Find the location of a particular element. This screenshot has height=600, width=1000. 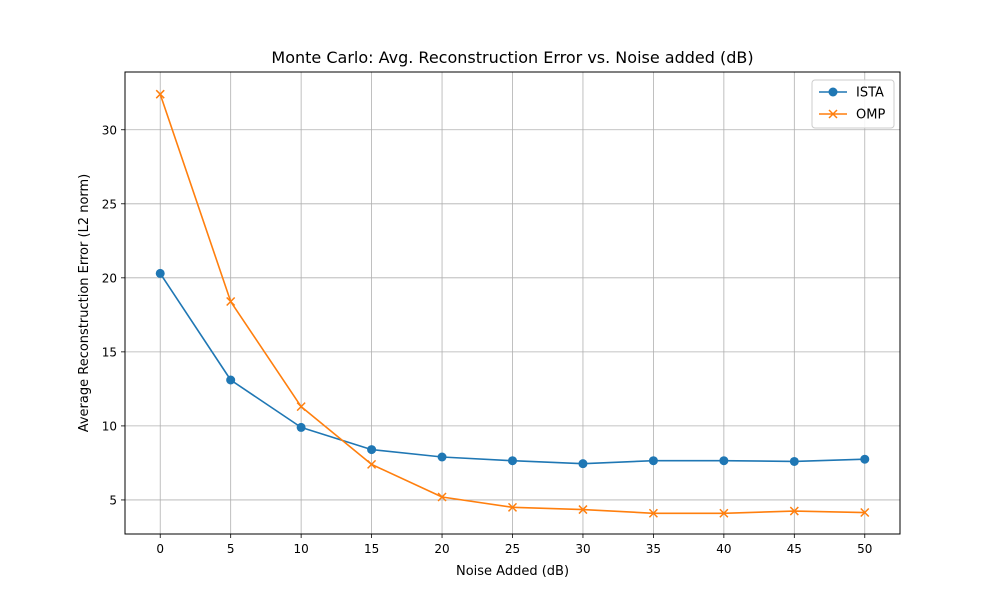

y-tick-label: 20 is located at coordinates (109, 278).